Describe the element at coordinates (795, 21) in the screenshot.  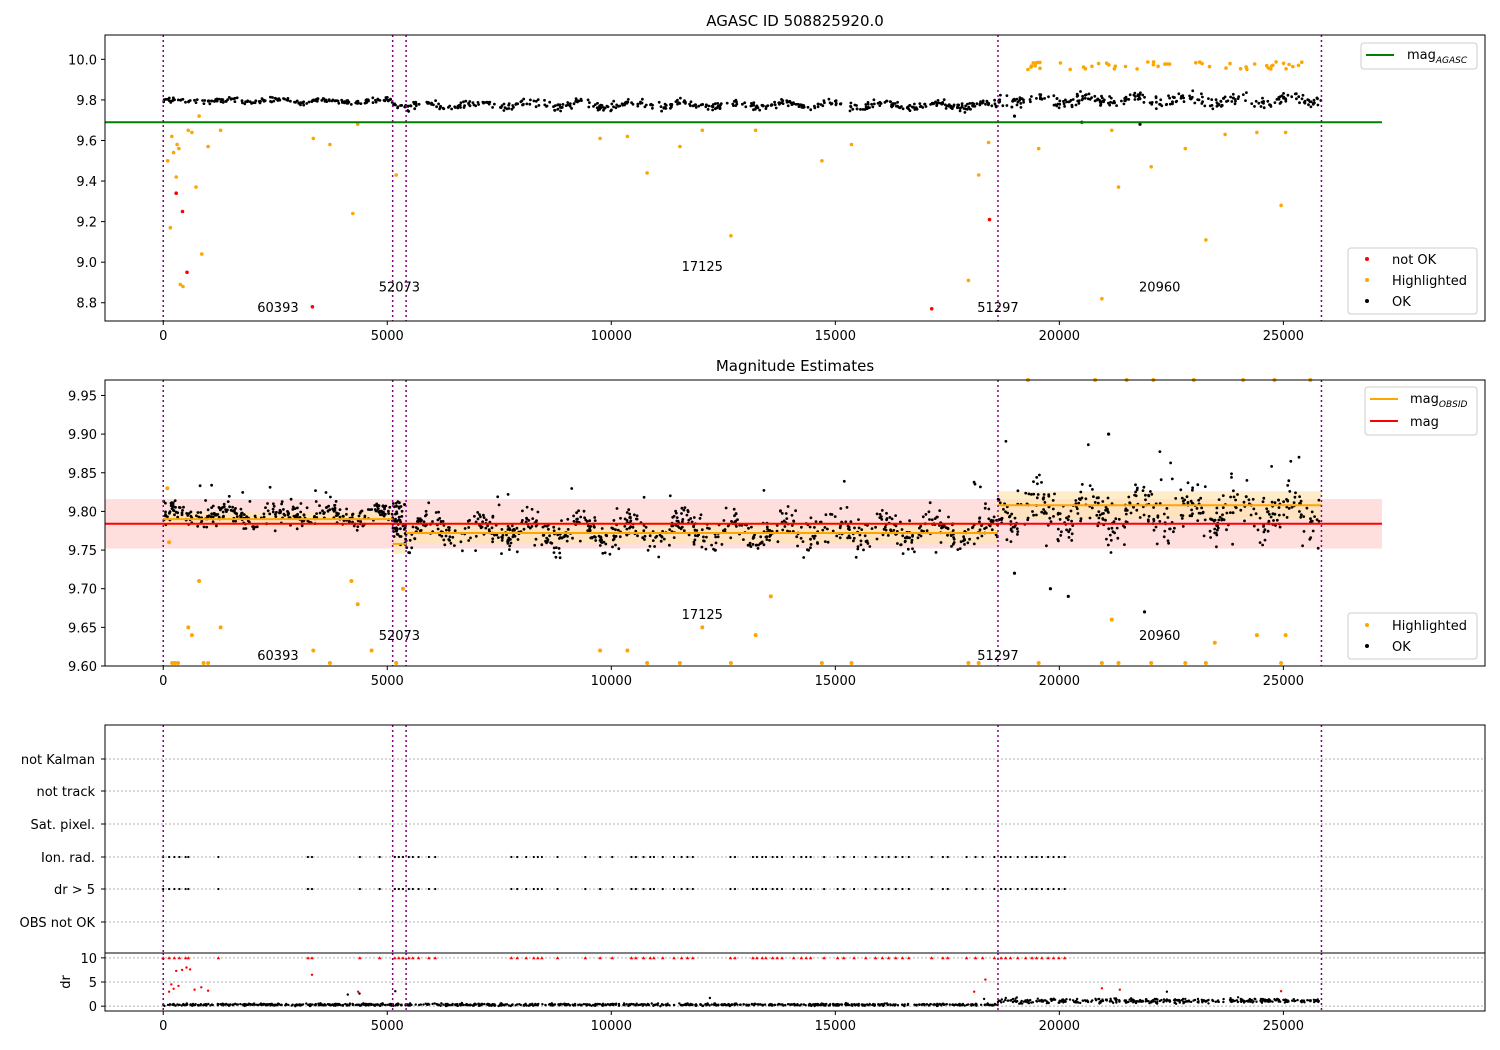
I see `agasc-panel-title: AGASC ID 508825920.0` at that location.